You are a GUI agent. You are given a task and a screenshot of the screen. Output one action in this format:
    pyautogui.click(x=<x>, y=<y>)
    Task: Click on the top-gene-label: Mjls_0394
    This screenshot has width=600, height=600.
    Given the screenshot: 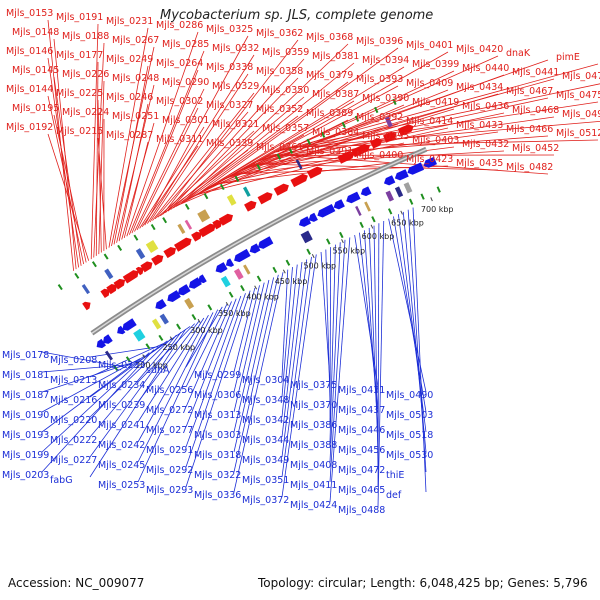 What is the action you would take?
    pyautogui.click(x=385, y=60)
    